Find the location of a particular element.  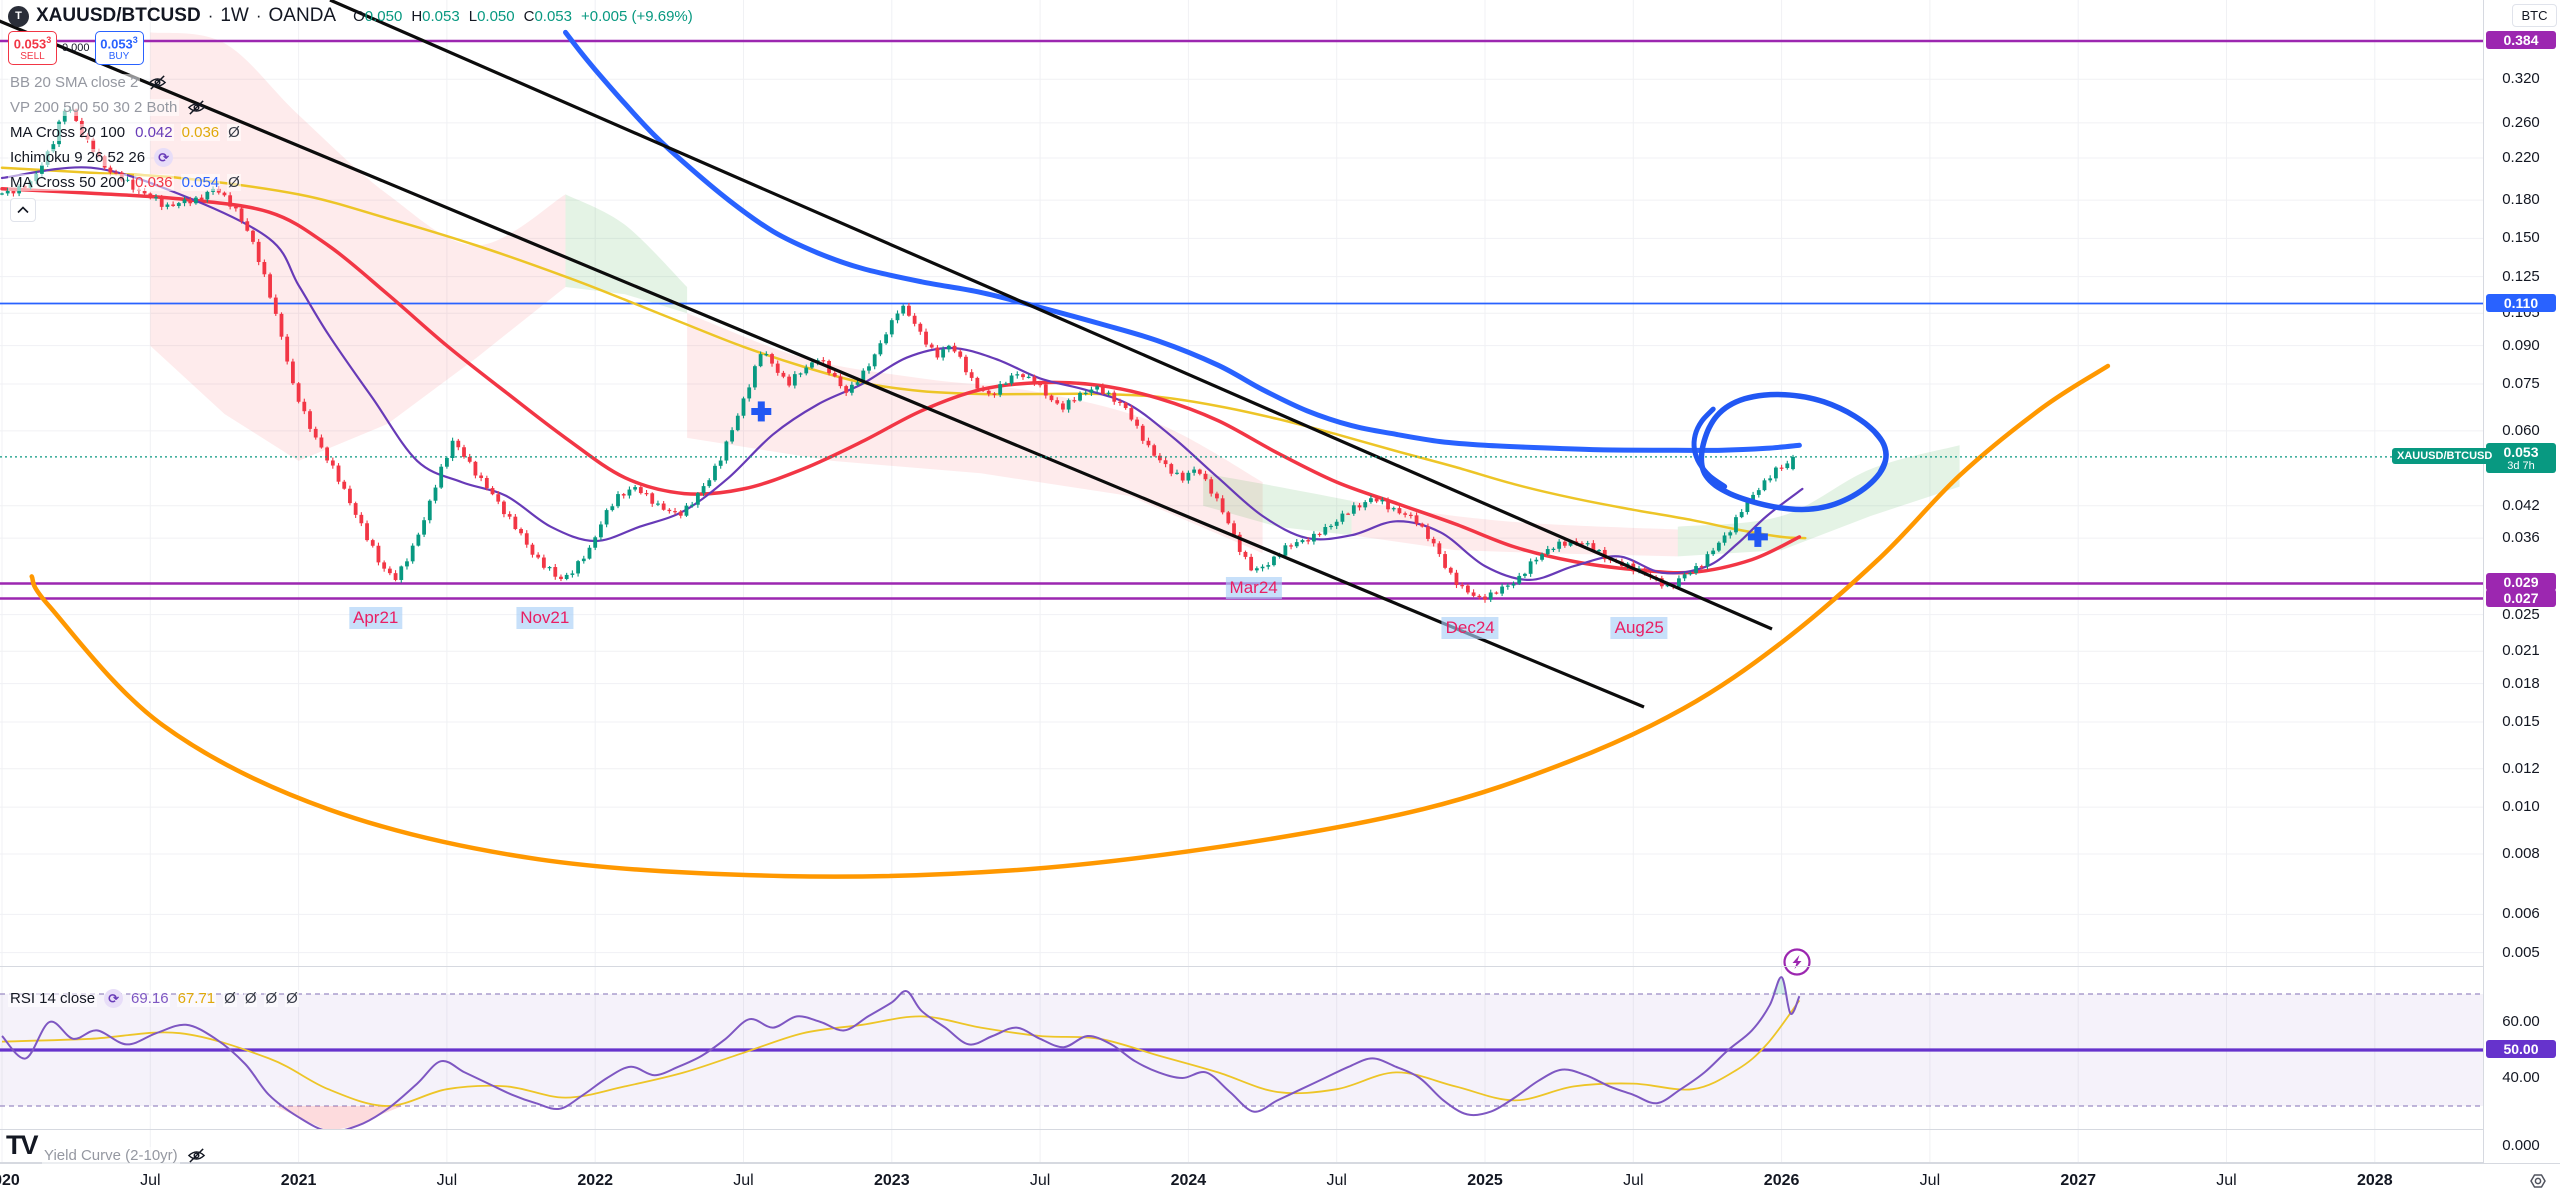

text-annotation-mar24: Mar24 is located at coordinates (1253, 588).